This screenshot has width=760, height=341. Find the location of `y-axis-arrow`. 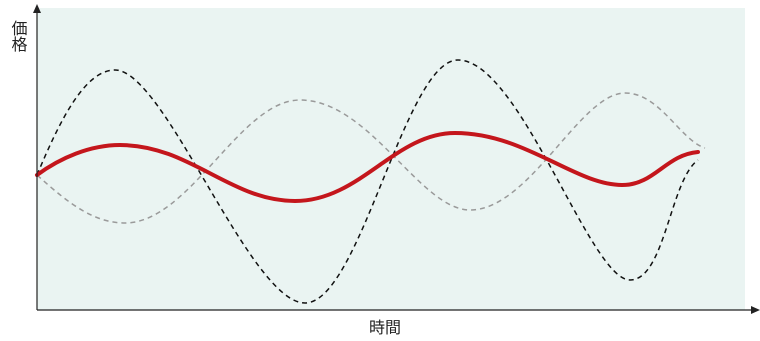

y-axis-arrow is located at coordinates (37, 8).